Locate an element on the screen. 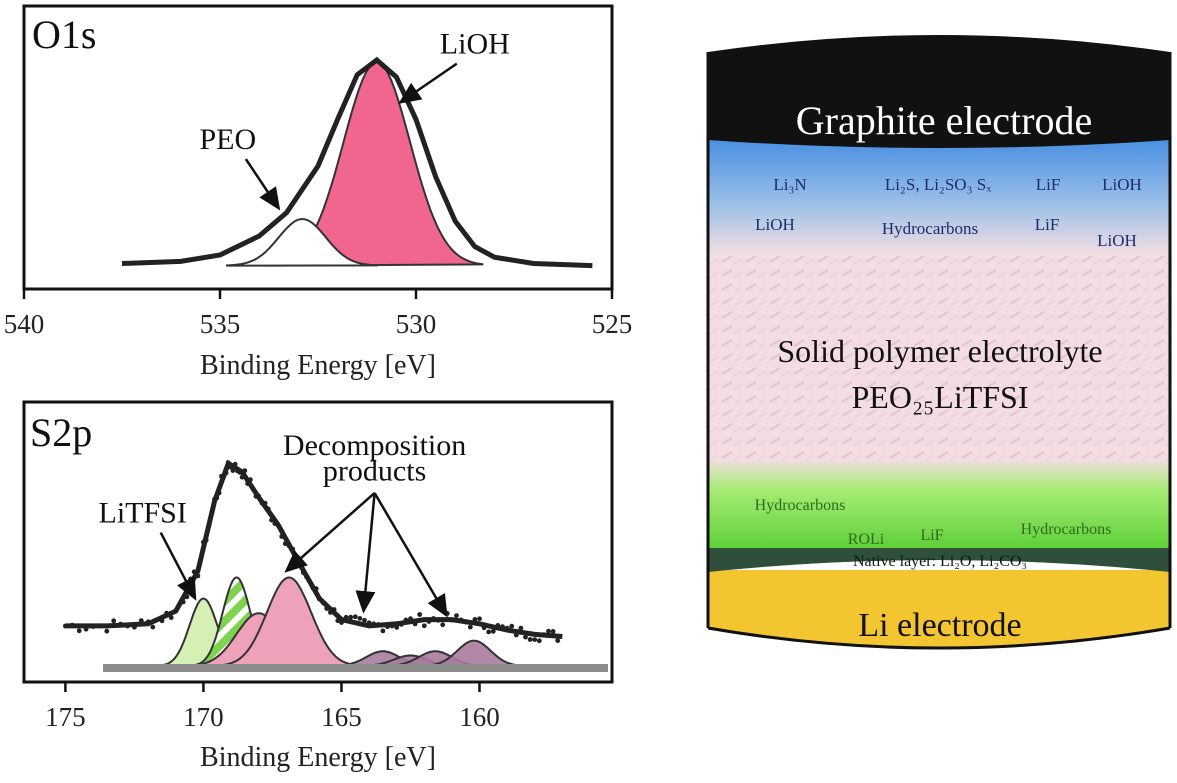 Image resolution: width=1177 pixels, height=783 pixels. s2p-x-axis-title: Binding Energy [eV] is located at coordinates (318, 757).